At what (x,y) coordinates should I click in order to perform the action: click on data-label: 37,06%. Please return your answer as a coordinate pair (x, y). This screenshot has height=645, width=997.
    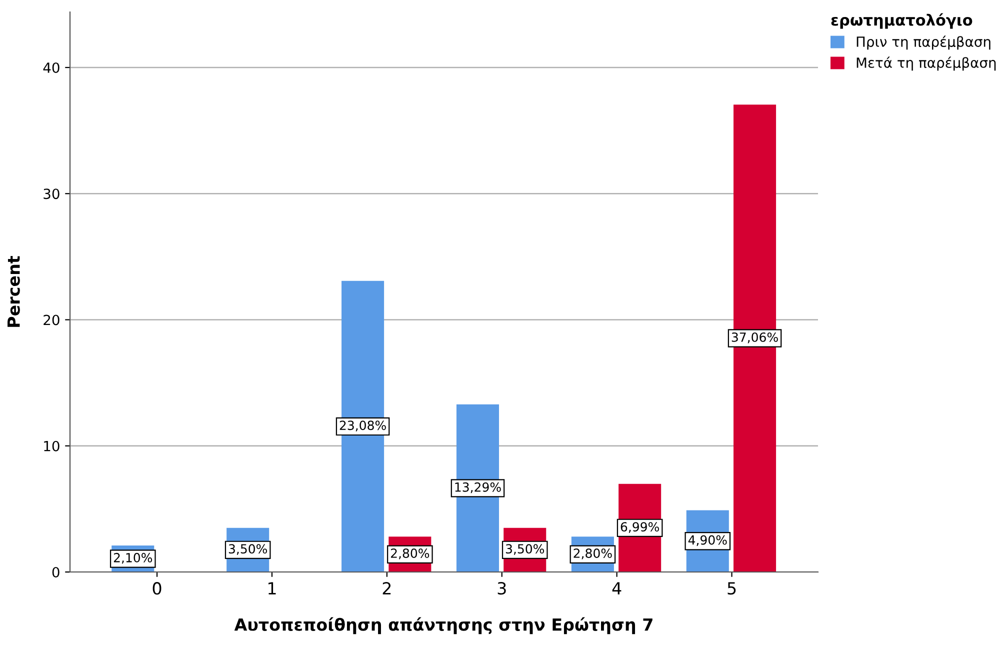
    Looking at the image, I should click on (755, 338).